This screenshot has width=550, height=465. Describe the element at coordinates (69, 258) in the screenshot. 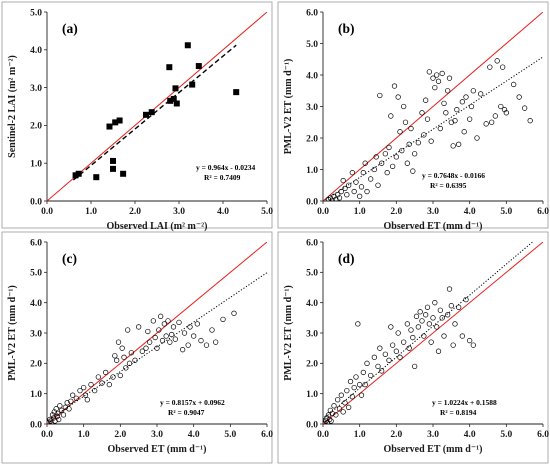

I see `panel-label: (c)` at that location.